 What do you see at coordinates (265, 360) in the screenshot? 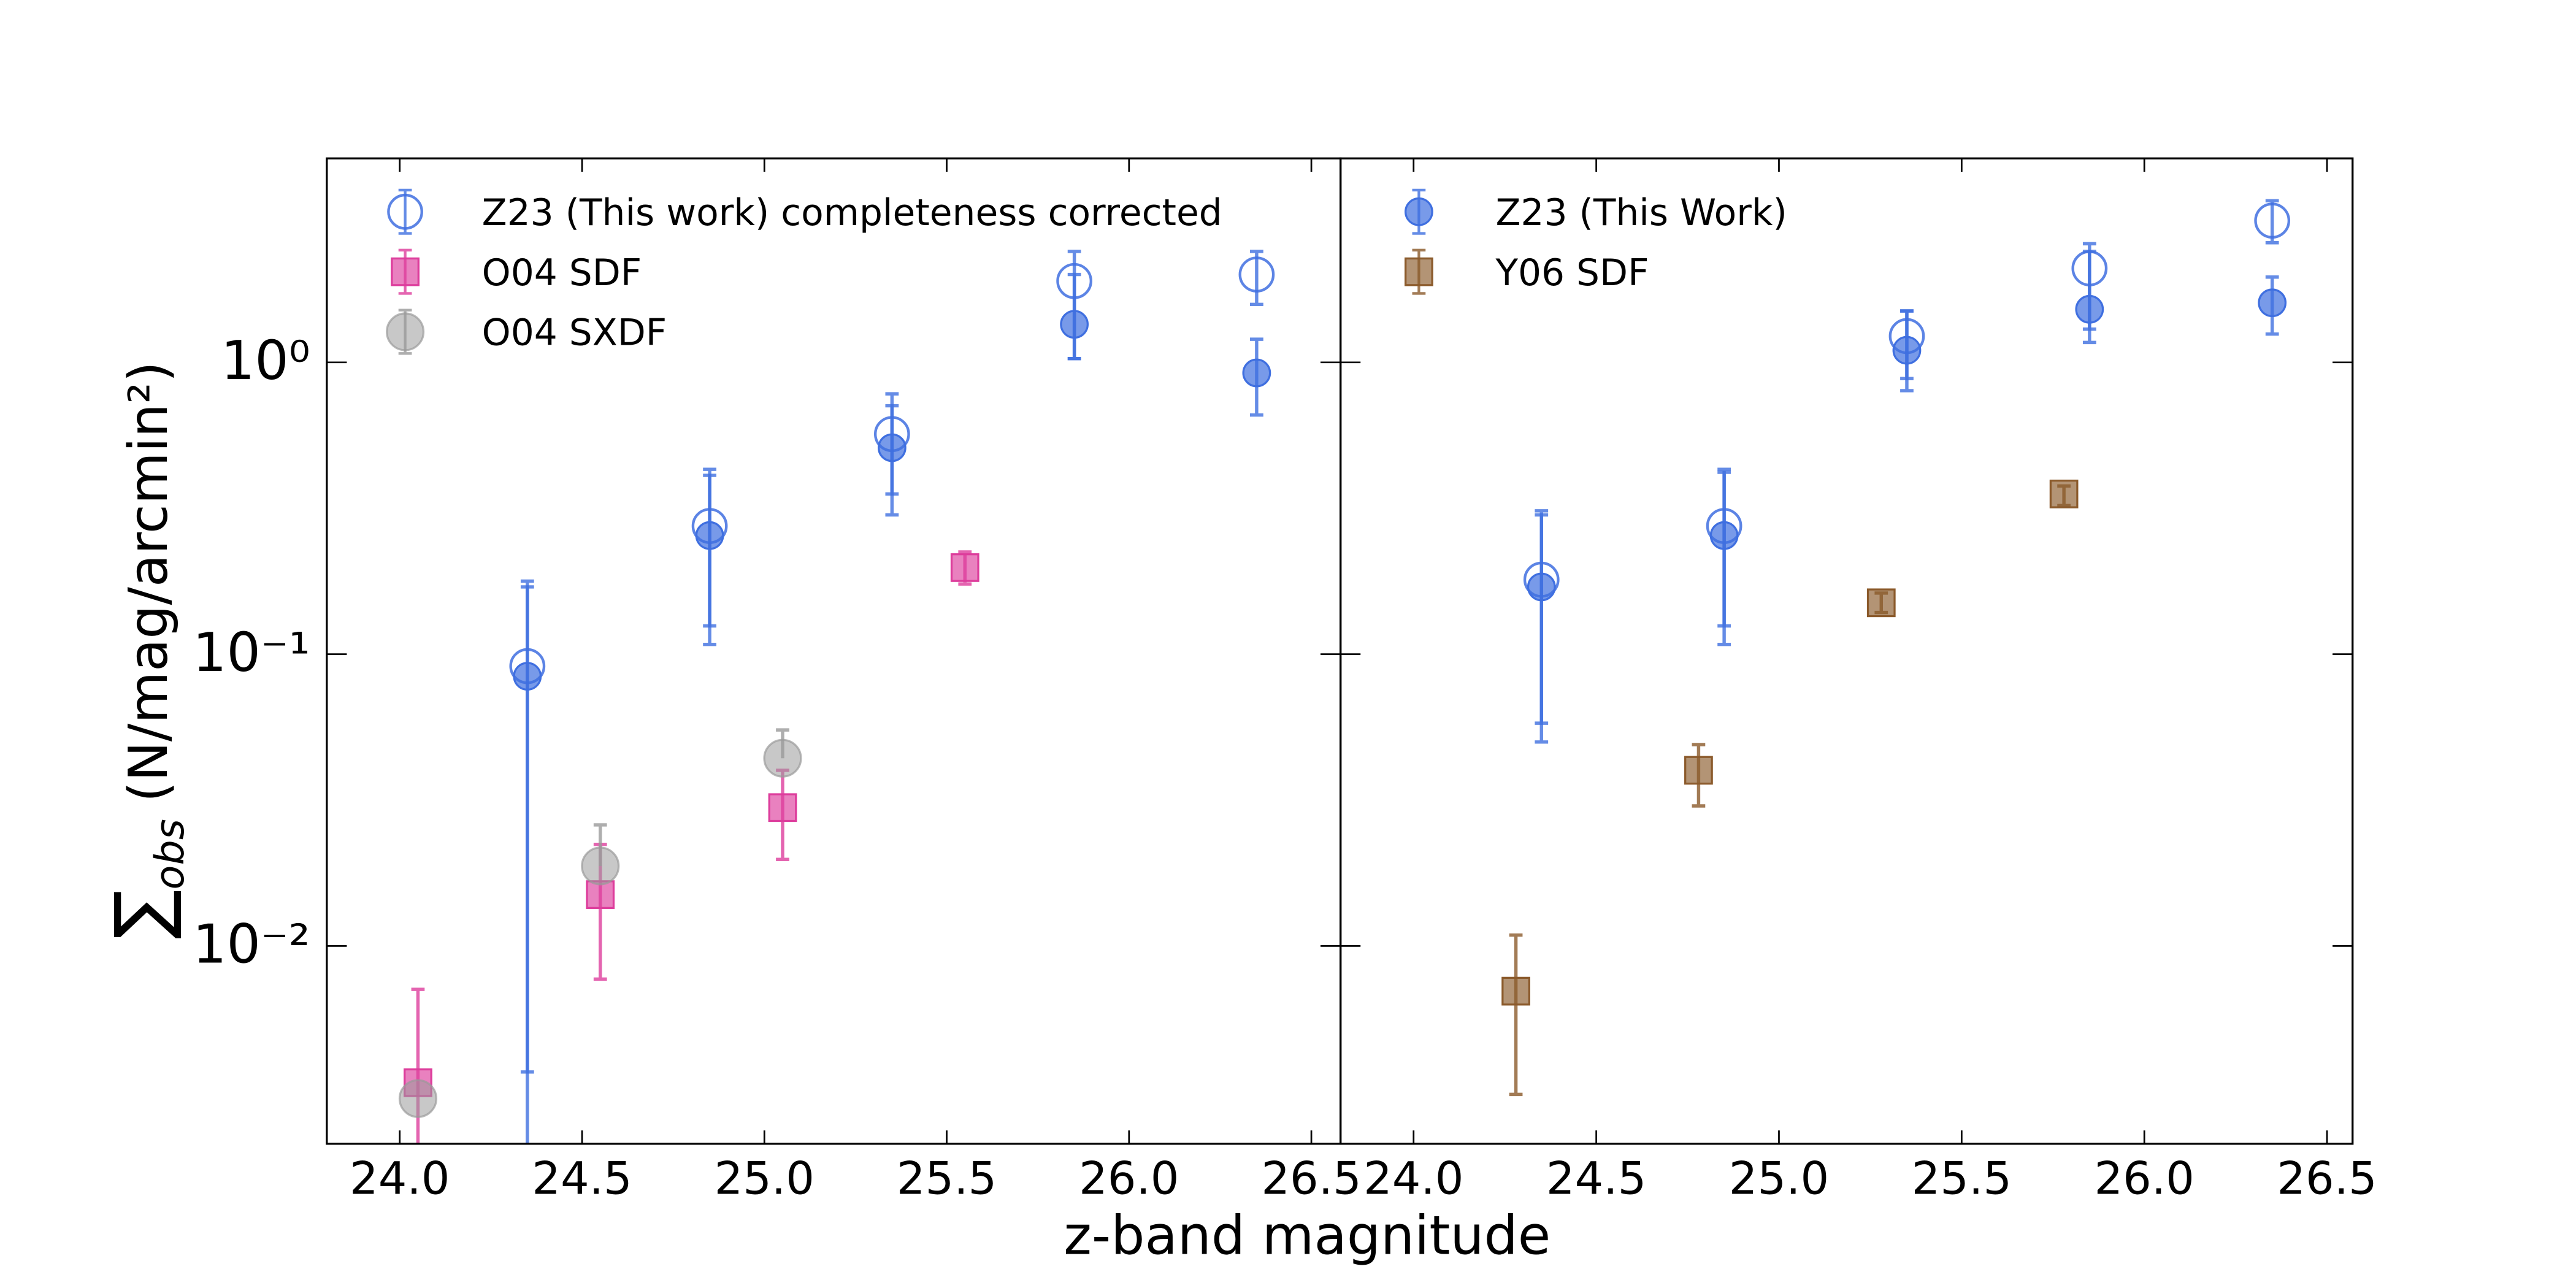
I see `y-tick-label: 10⁰` at bounding box center [265, 360].